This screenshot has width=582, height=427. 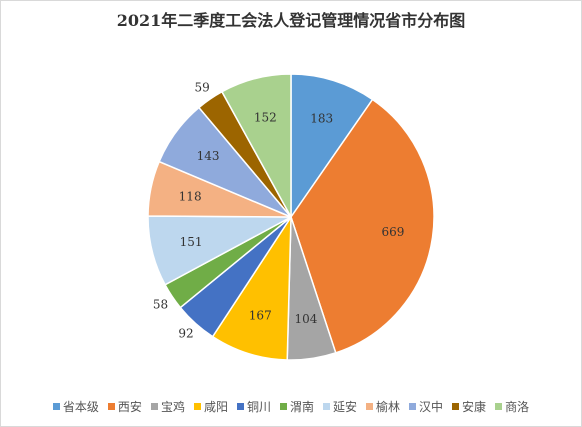 What do you see at coordinates (388, 407) in the screenshot?
I see `legend-label-7: 榆林` at bounding box center [388, 407].